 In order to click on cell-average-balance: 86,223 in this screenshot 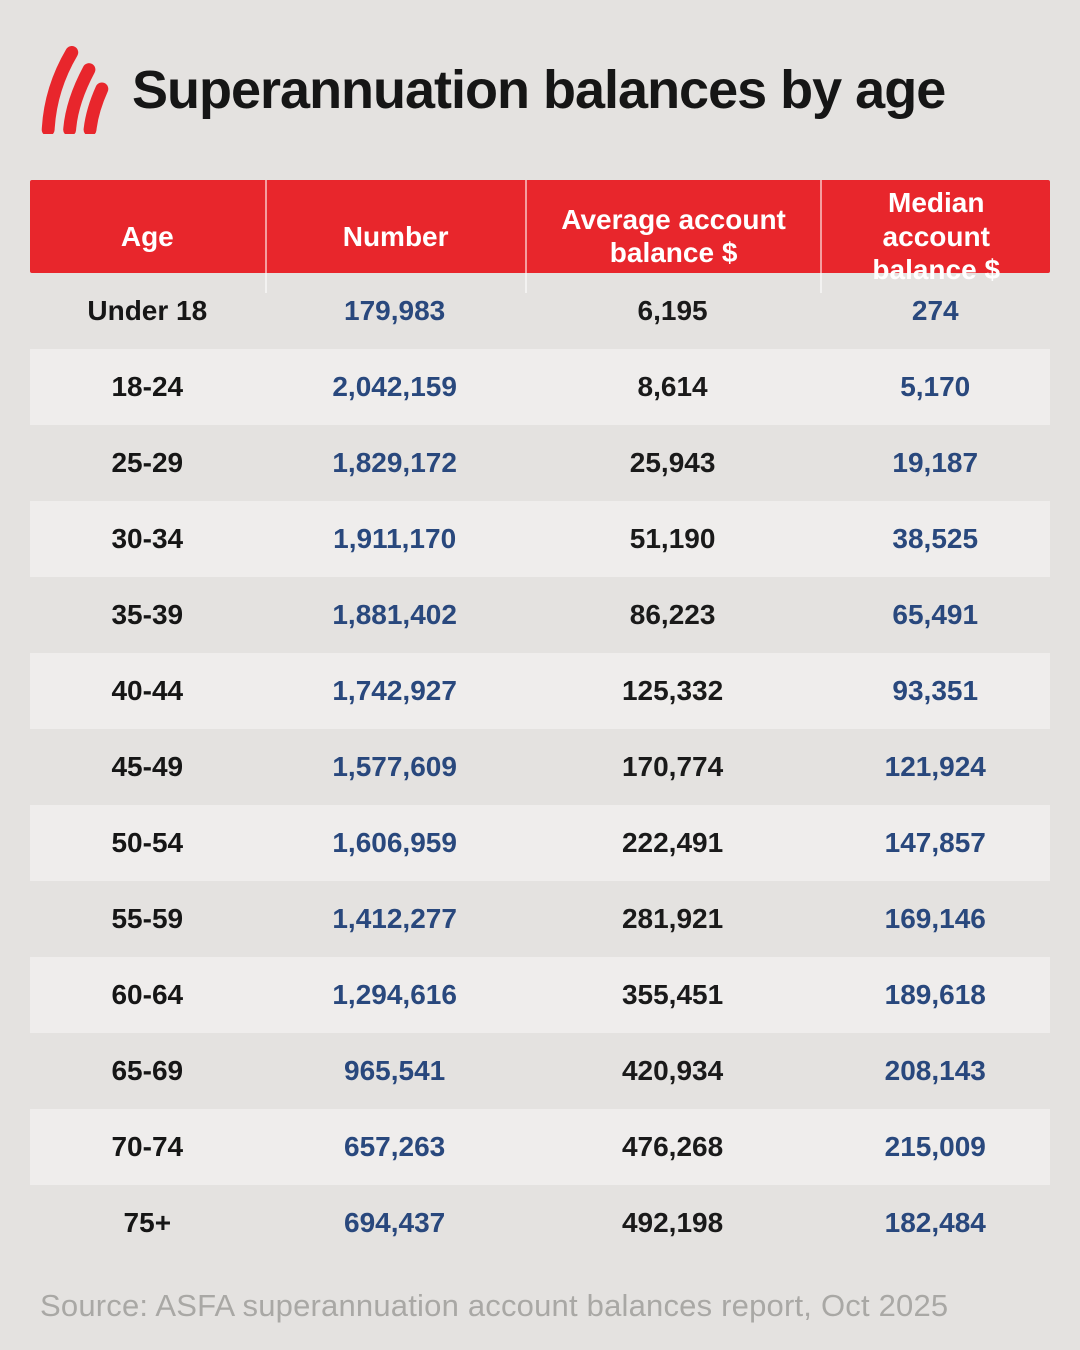, I will do `click(672, 614)`.